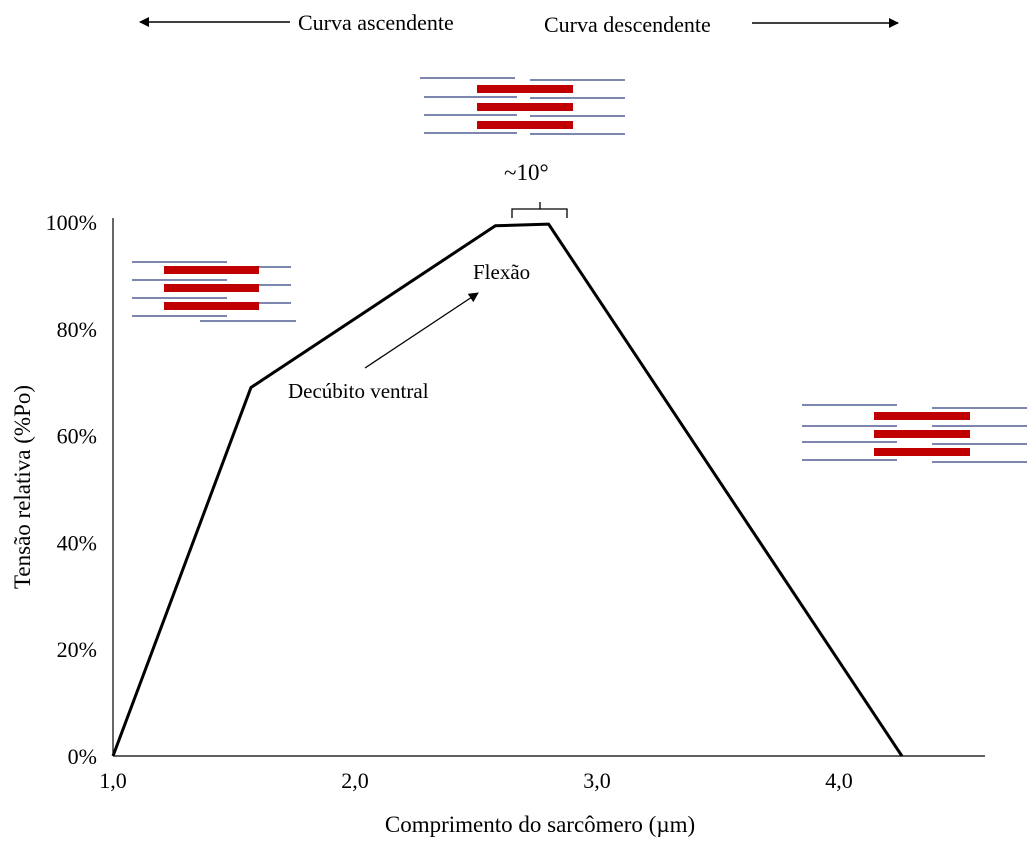 The height and width of the screenshot is (852, 1028). Describe the element at coordinates (77, 436) in the screenshot. I see `y-tick-label: 60%` at that location.